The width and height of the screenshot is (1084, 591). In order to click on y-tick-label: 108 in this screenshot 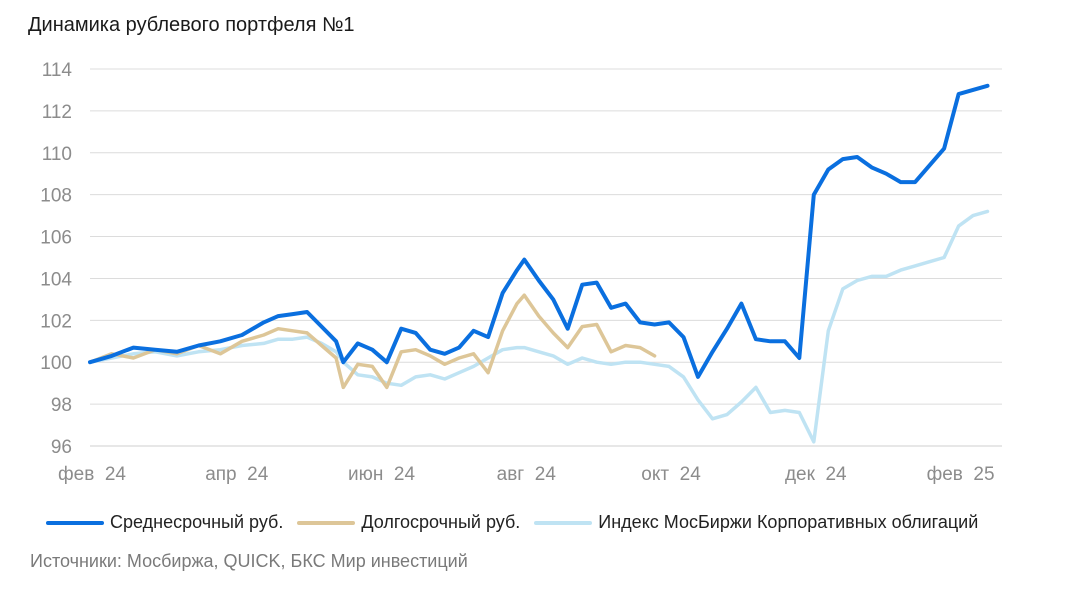, I will do `click(56, 196)`.